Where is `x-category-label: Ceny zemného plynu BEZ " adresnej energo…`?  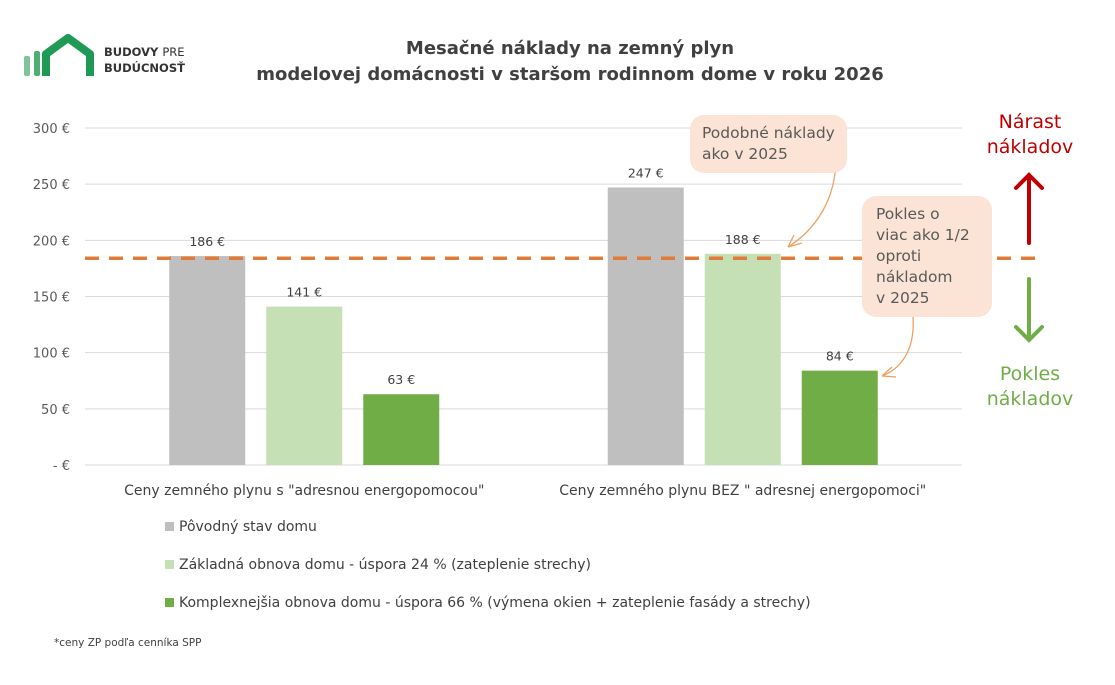
x-category-label: Ceny zemného plynu BEZ " adresnej energo… is located at coordinates (742, 491).